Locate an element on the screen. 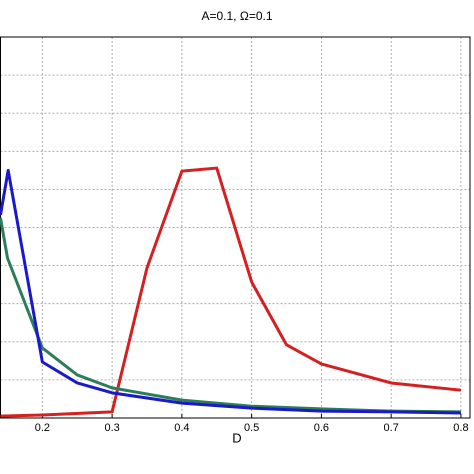 The image size is (474, 474). x-axis-label: D is located at coordinates (236, 437).